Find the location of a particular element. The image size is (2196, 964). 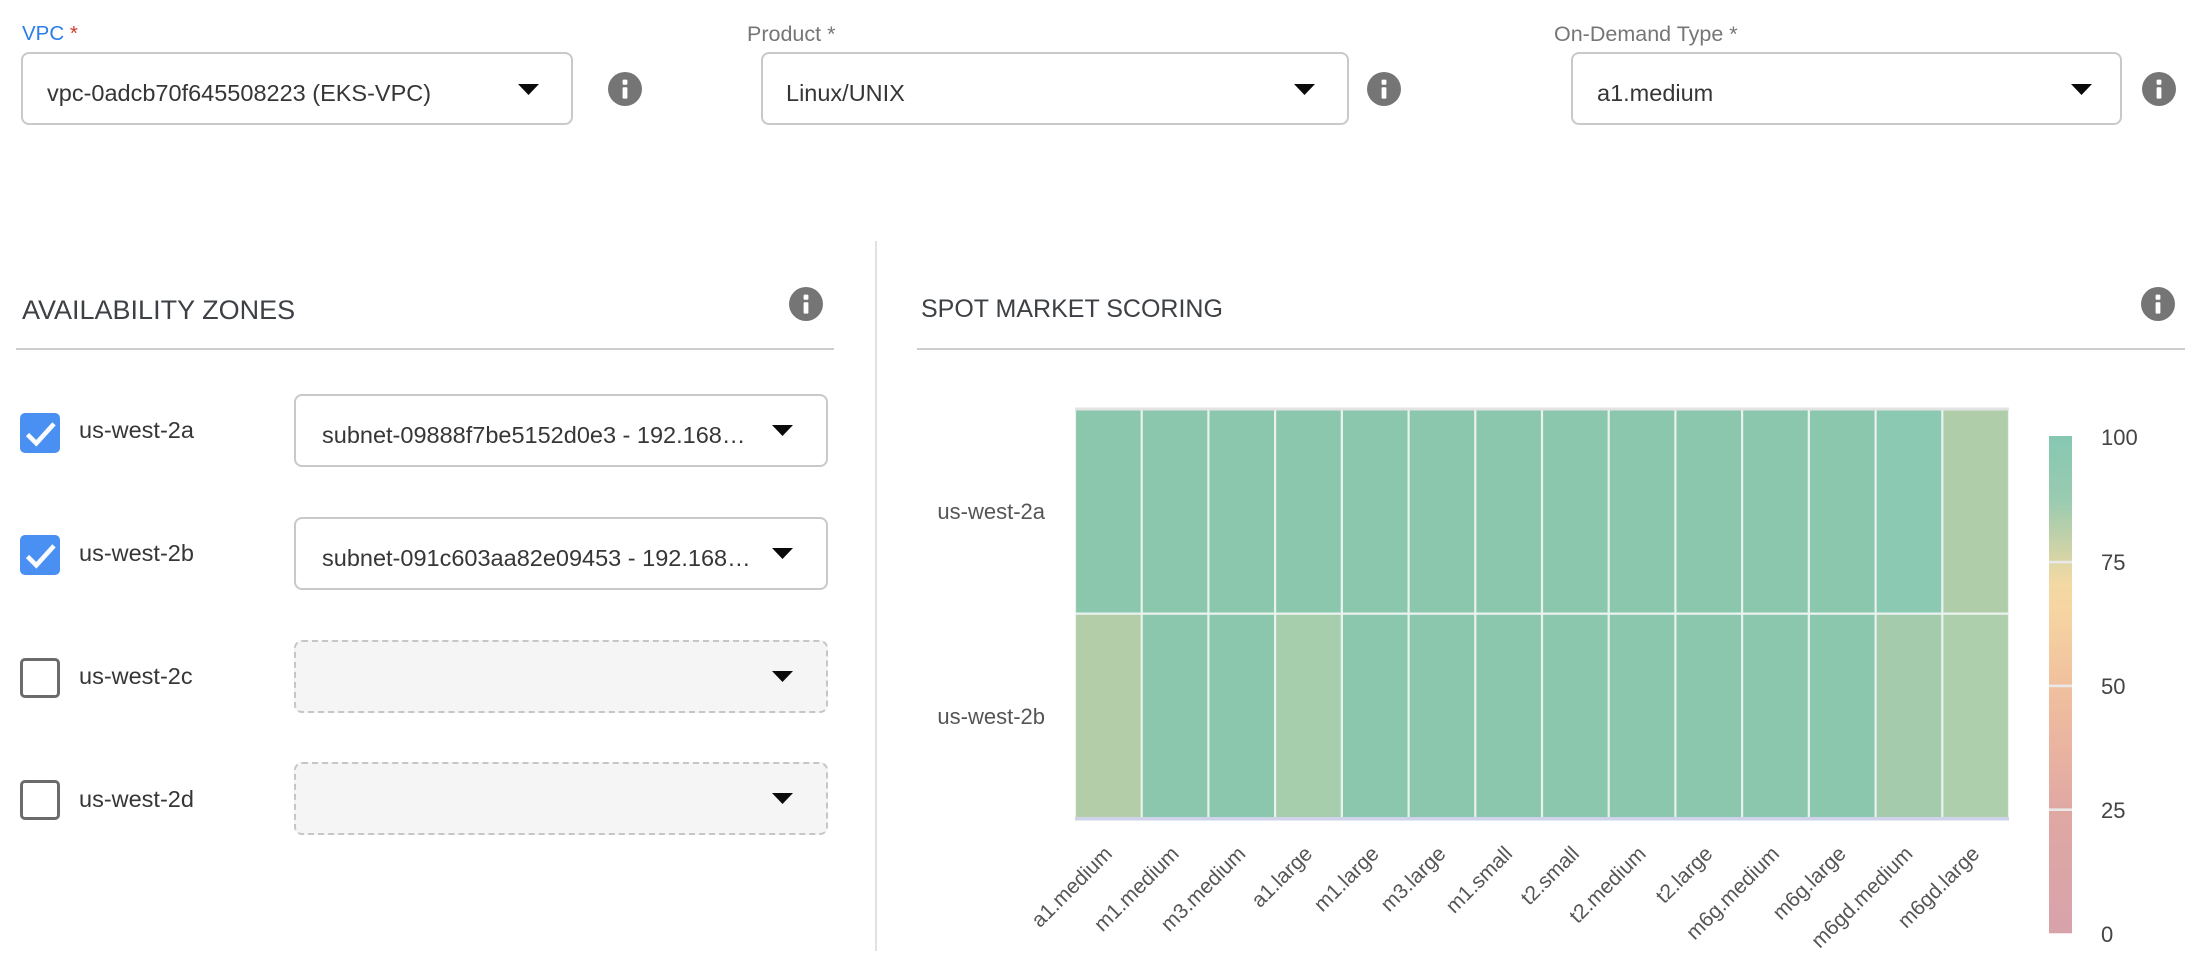

svg-text: 25 is located at coordinates (2113, 810).